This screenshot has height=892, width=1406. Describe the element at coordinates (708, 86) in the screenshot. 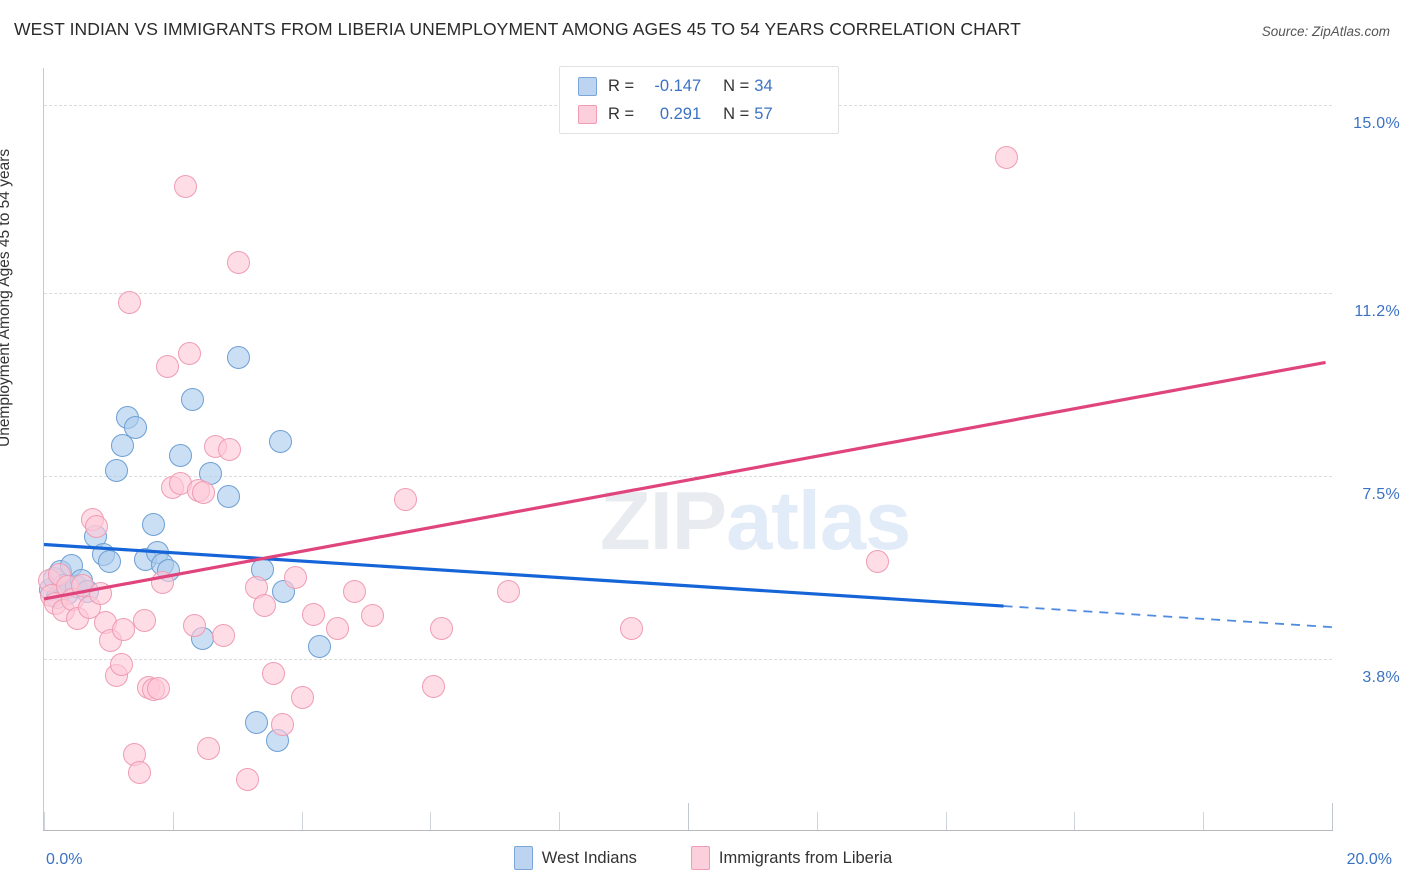

I see `stats-legend-row-blue: R = -0.147 N = 34` at that location.